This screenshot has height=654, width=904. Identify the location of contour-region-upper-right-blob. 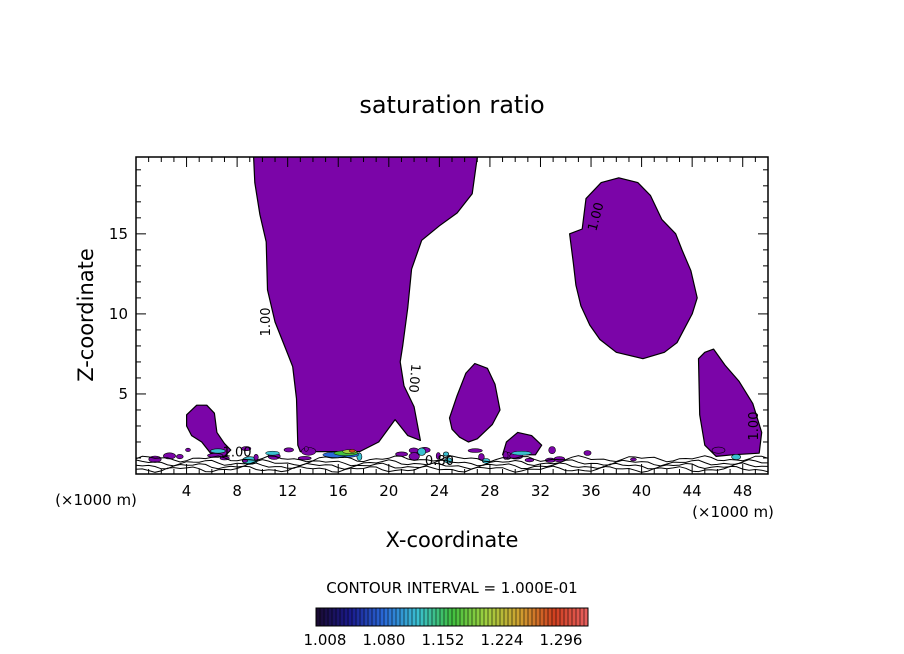
(633, 268).